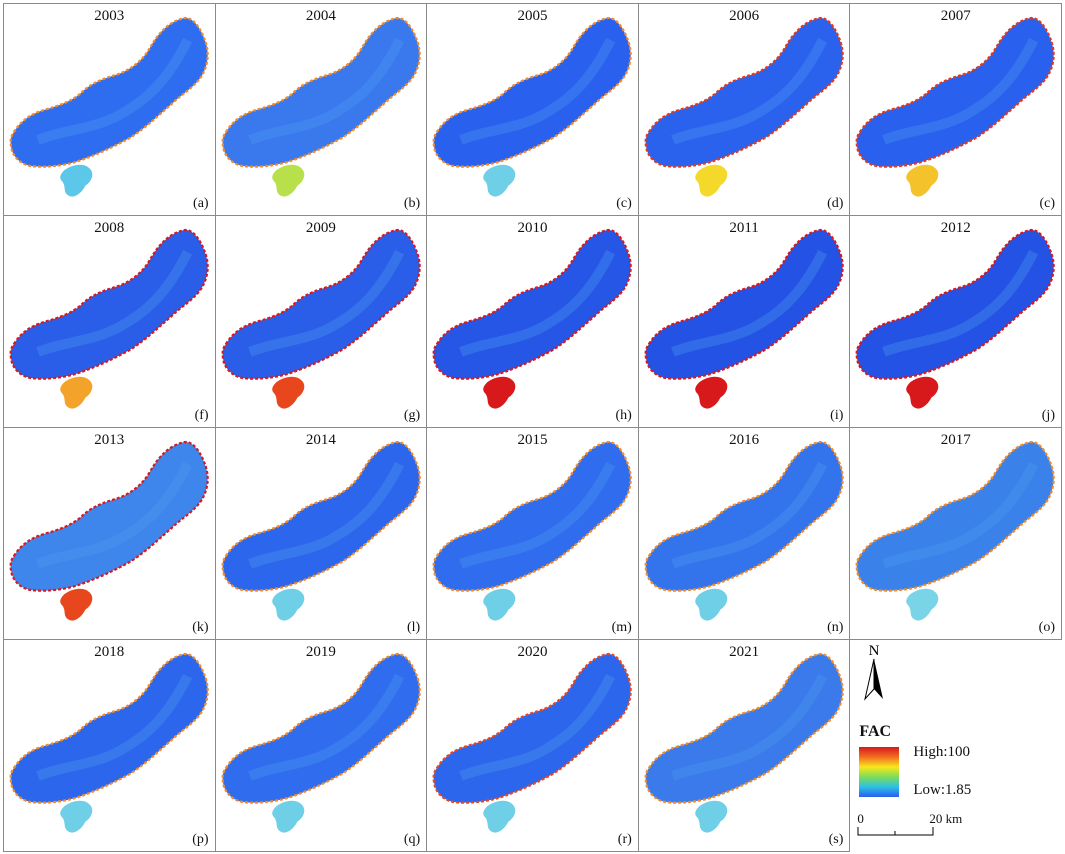 The height and width of the screenshot is (854, 1065). I want to click on panel-year: 2017, so click(955, 440).